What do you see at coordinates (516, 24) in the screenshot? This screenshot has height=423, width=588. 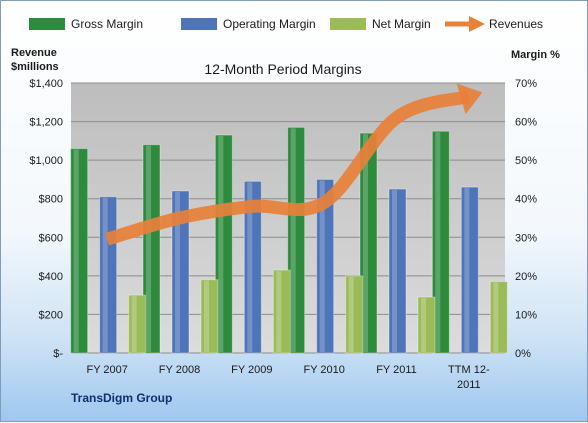 I see `legend-label-revenues: Revenues` at bounding box center [516, 24].